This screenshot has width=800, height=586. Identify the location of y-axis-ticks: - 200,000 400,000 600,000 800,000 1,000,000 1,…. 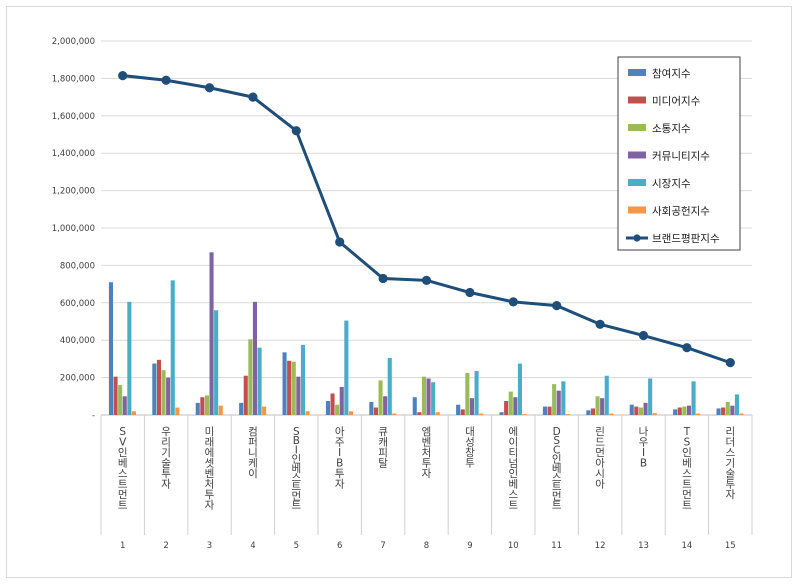
(73, 229).